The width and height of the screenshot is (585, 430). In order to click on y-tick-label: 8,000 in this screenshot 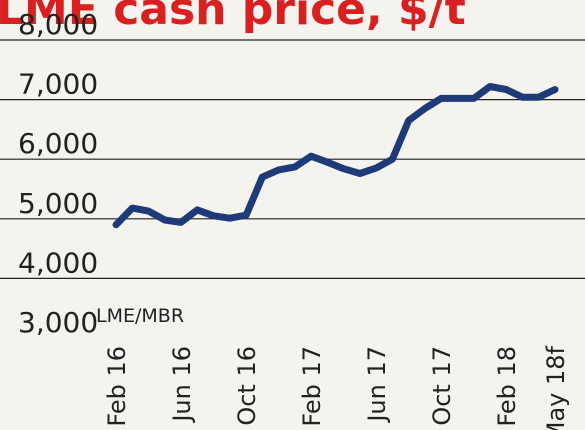, I will do `click(58, 24)`.